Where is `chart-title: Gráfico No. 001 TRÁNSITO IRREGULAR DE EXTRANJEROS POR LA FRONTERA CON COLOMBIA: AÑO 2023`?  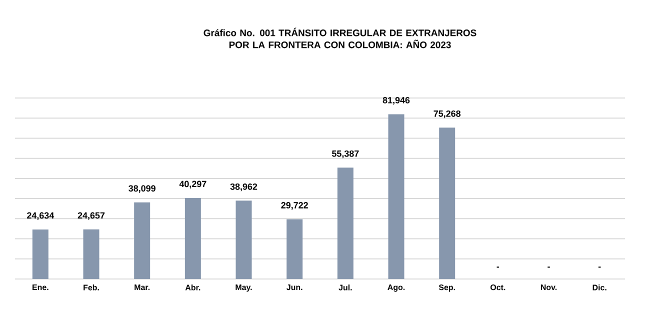 chart-title: Gráfico No. 001 TRÁNSITO IRREGULAR DE EXTRANJEROS POR LA FRONTERA CON COLOMBIA: AÑO 2023 is located at coordinates (340, 38).